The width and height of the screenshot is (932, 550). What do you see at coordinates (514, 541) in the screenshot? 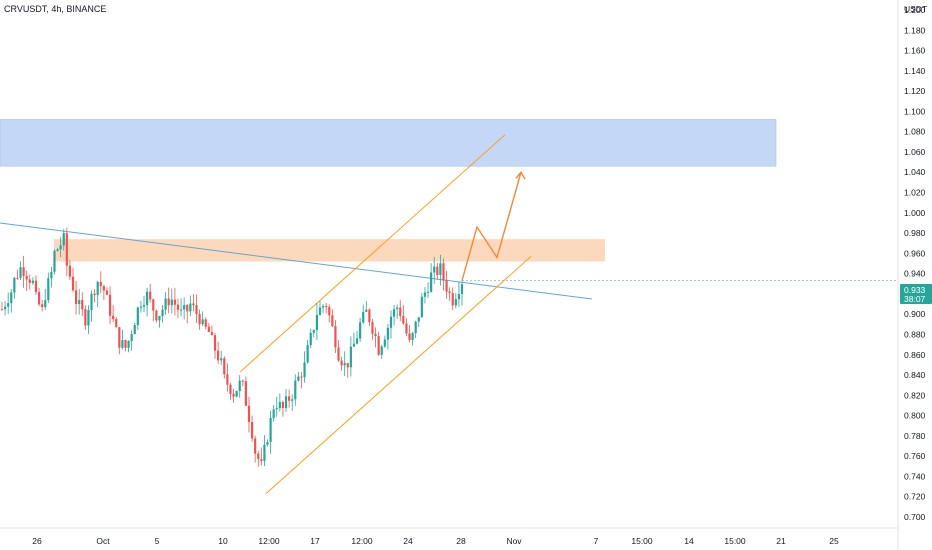
I see `x-tick-label: Nov` at bounding box center [514, 541].